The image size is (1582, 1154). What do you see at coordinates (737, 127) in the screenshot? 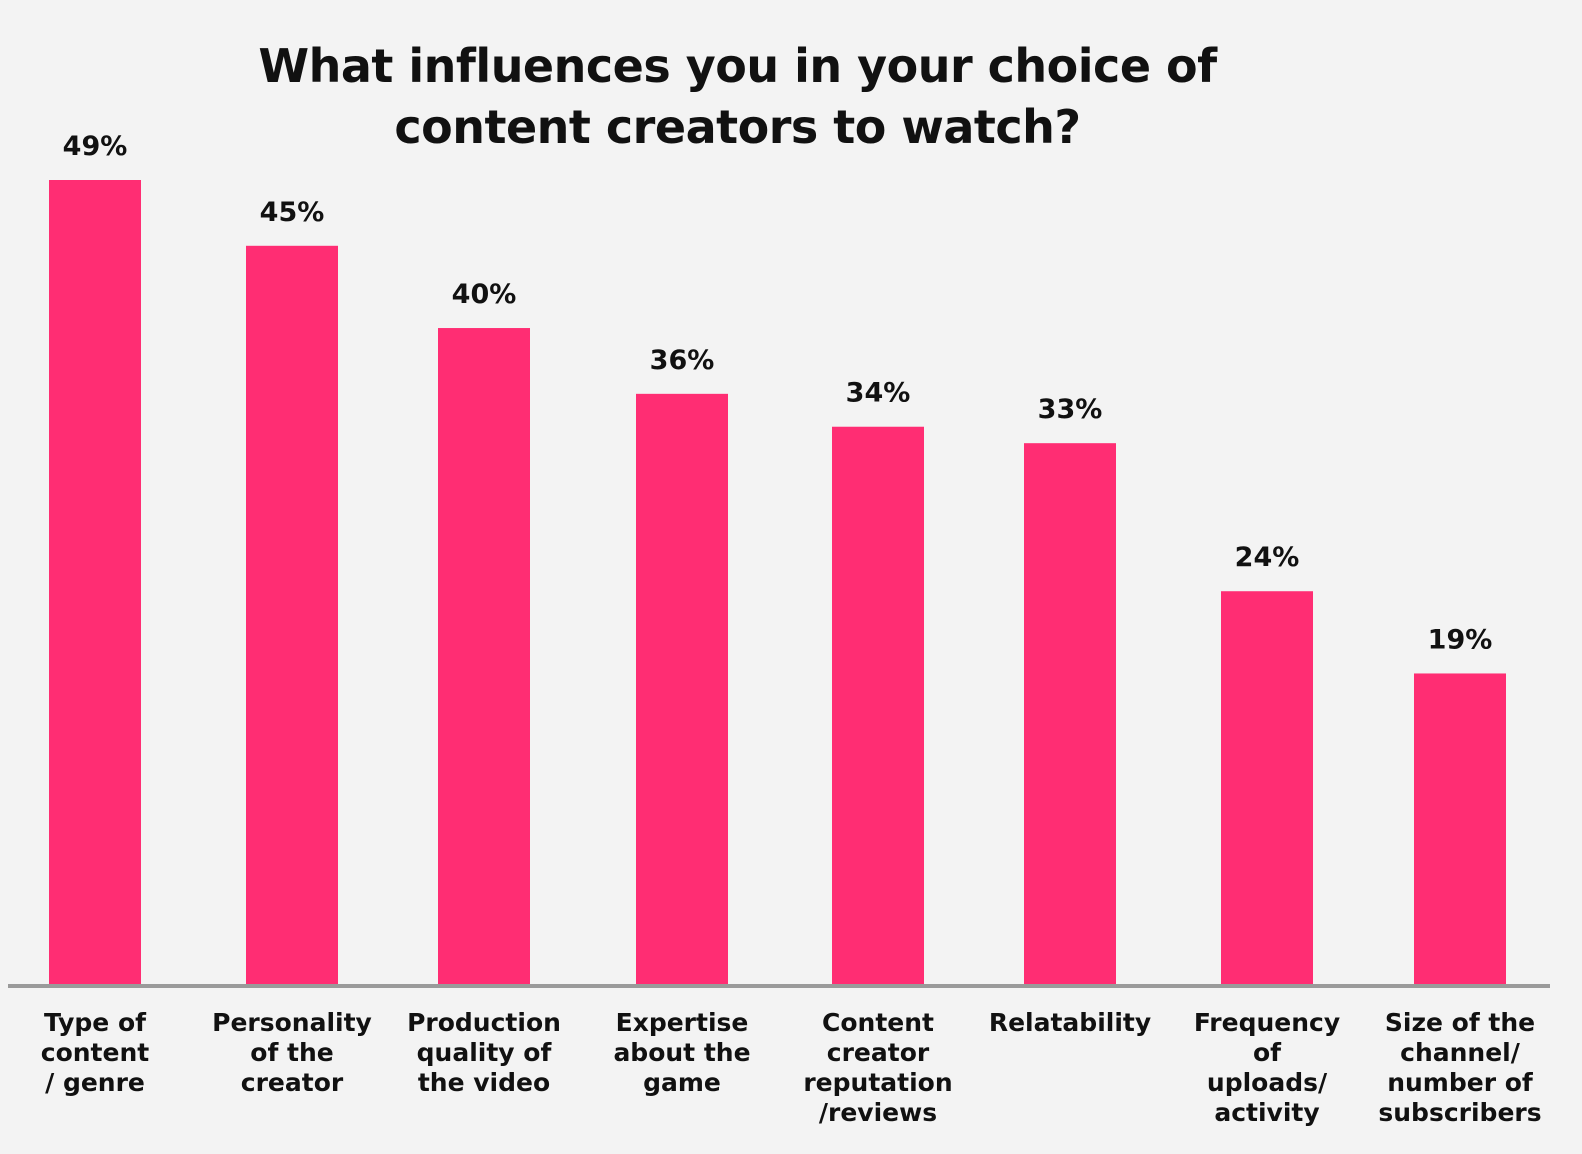
I see `chart-title-line-2: content creators to watch?` at bounding box center [737, 127].